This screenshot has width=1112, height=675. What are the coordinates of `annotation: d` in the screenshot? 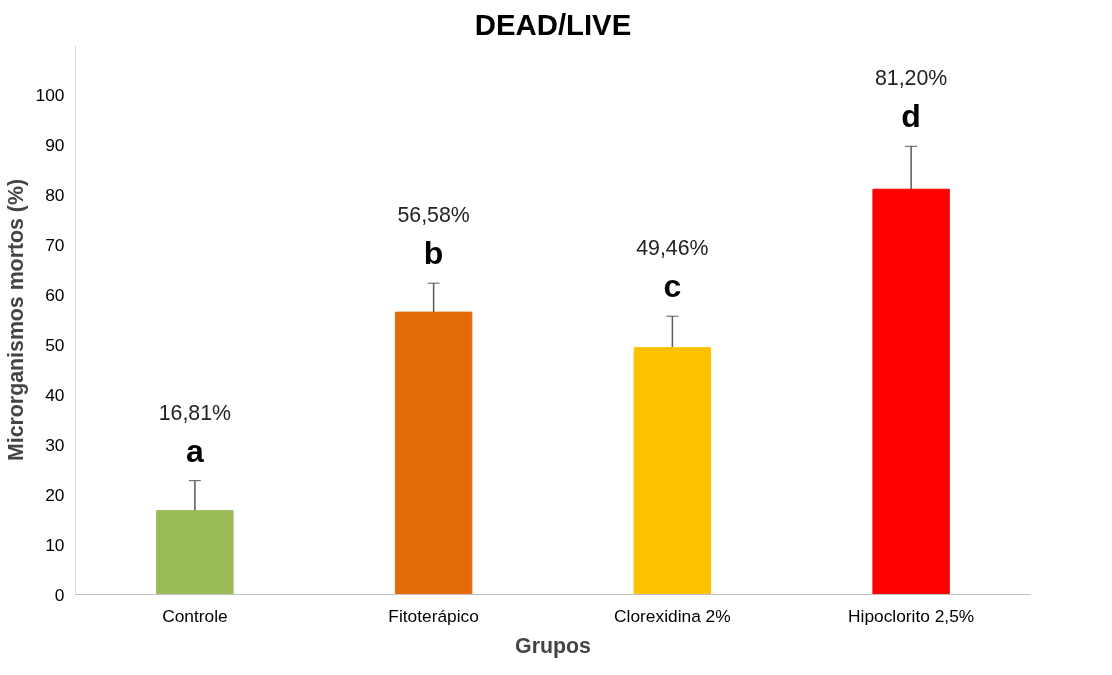 It's located at (911, 116).